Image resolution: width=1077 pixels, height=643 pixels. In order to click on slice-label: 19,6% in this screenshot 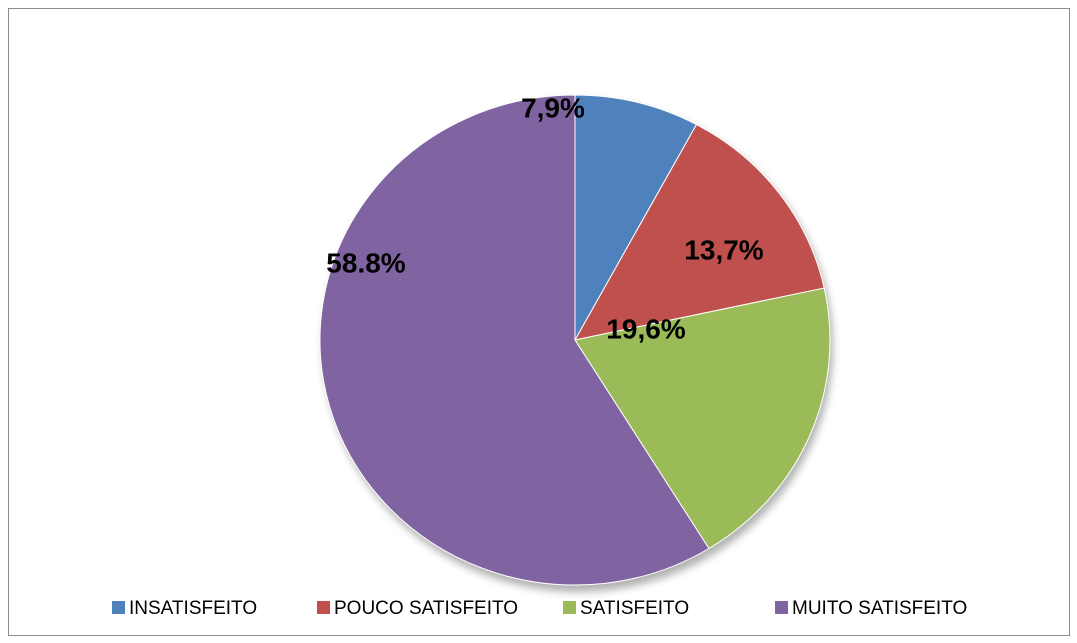, I will do `click(645, 328)`.